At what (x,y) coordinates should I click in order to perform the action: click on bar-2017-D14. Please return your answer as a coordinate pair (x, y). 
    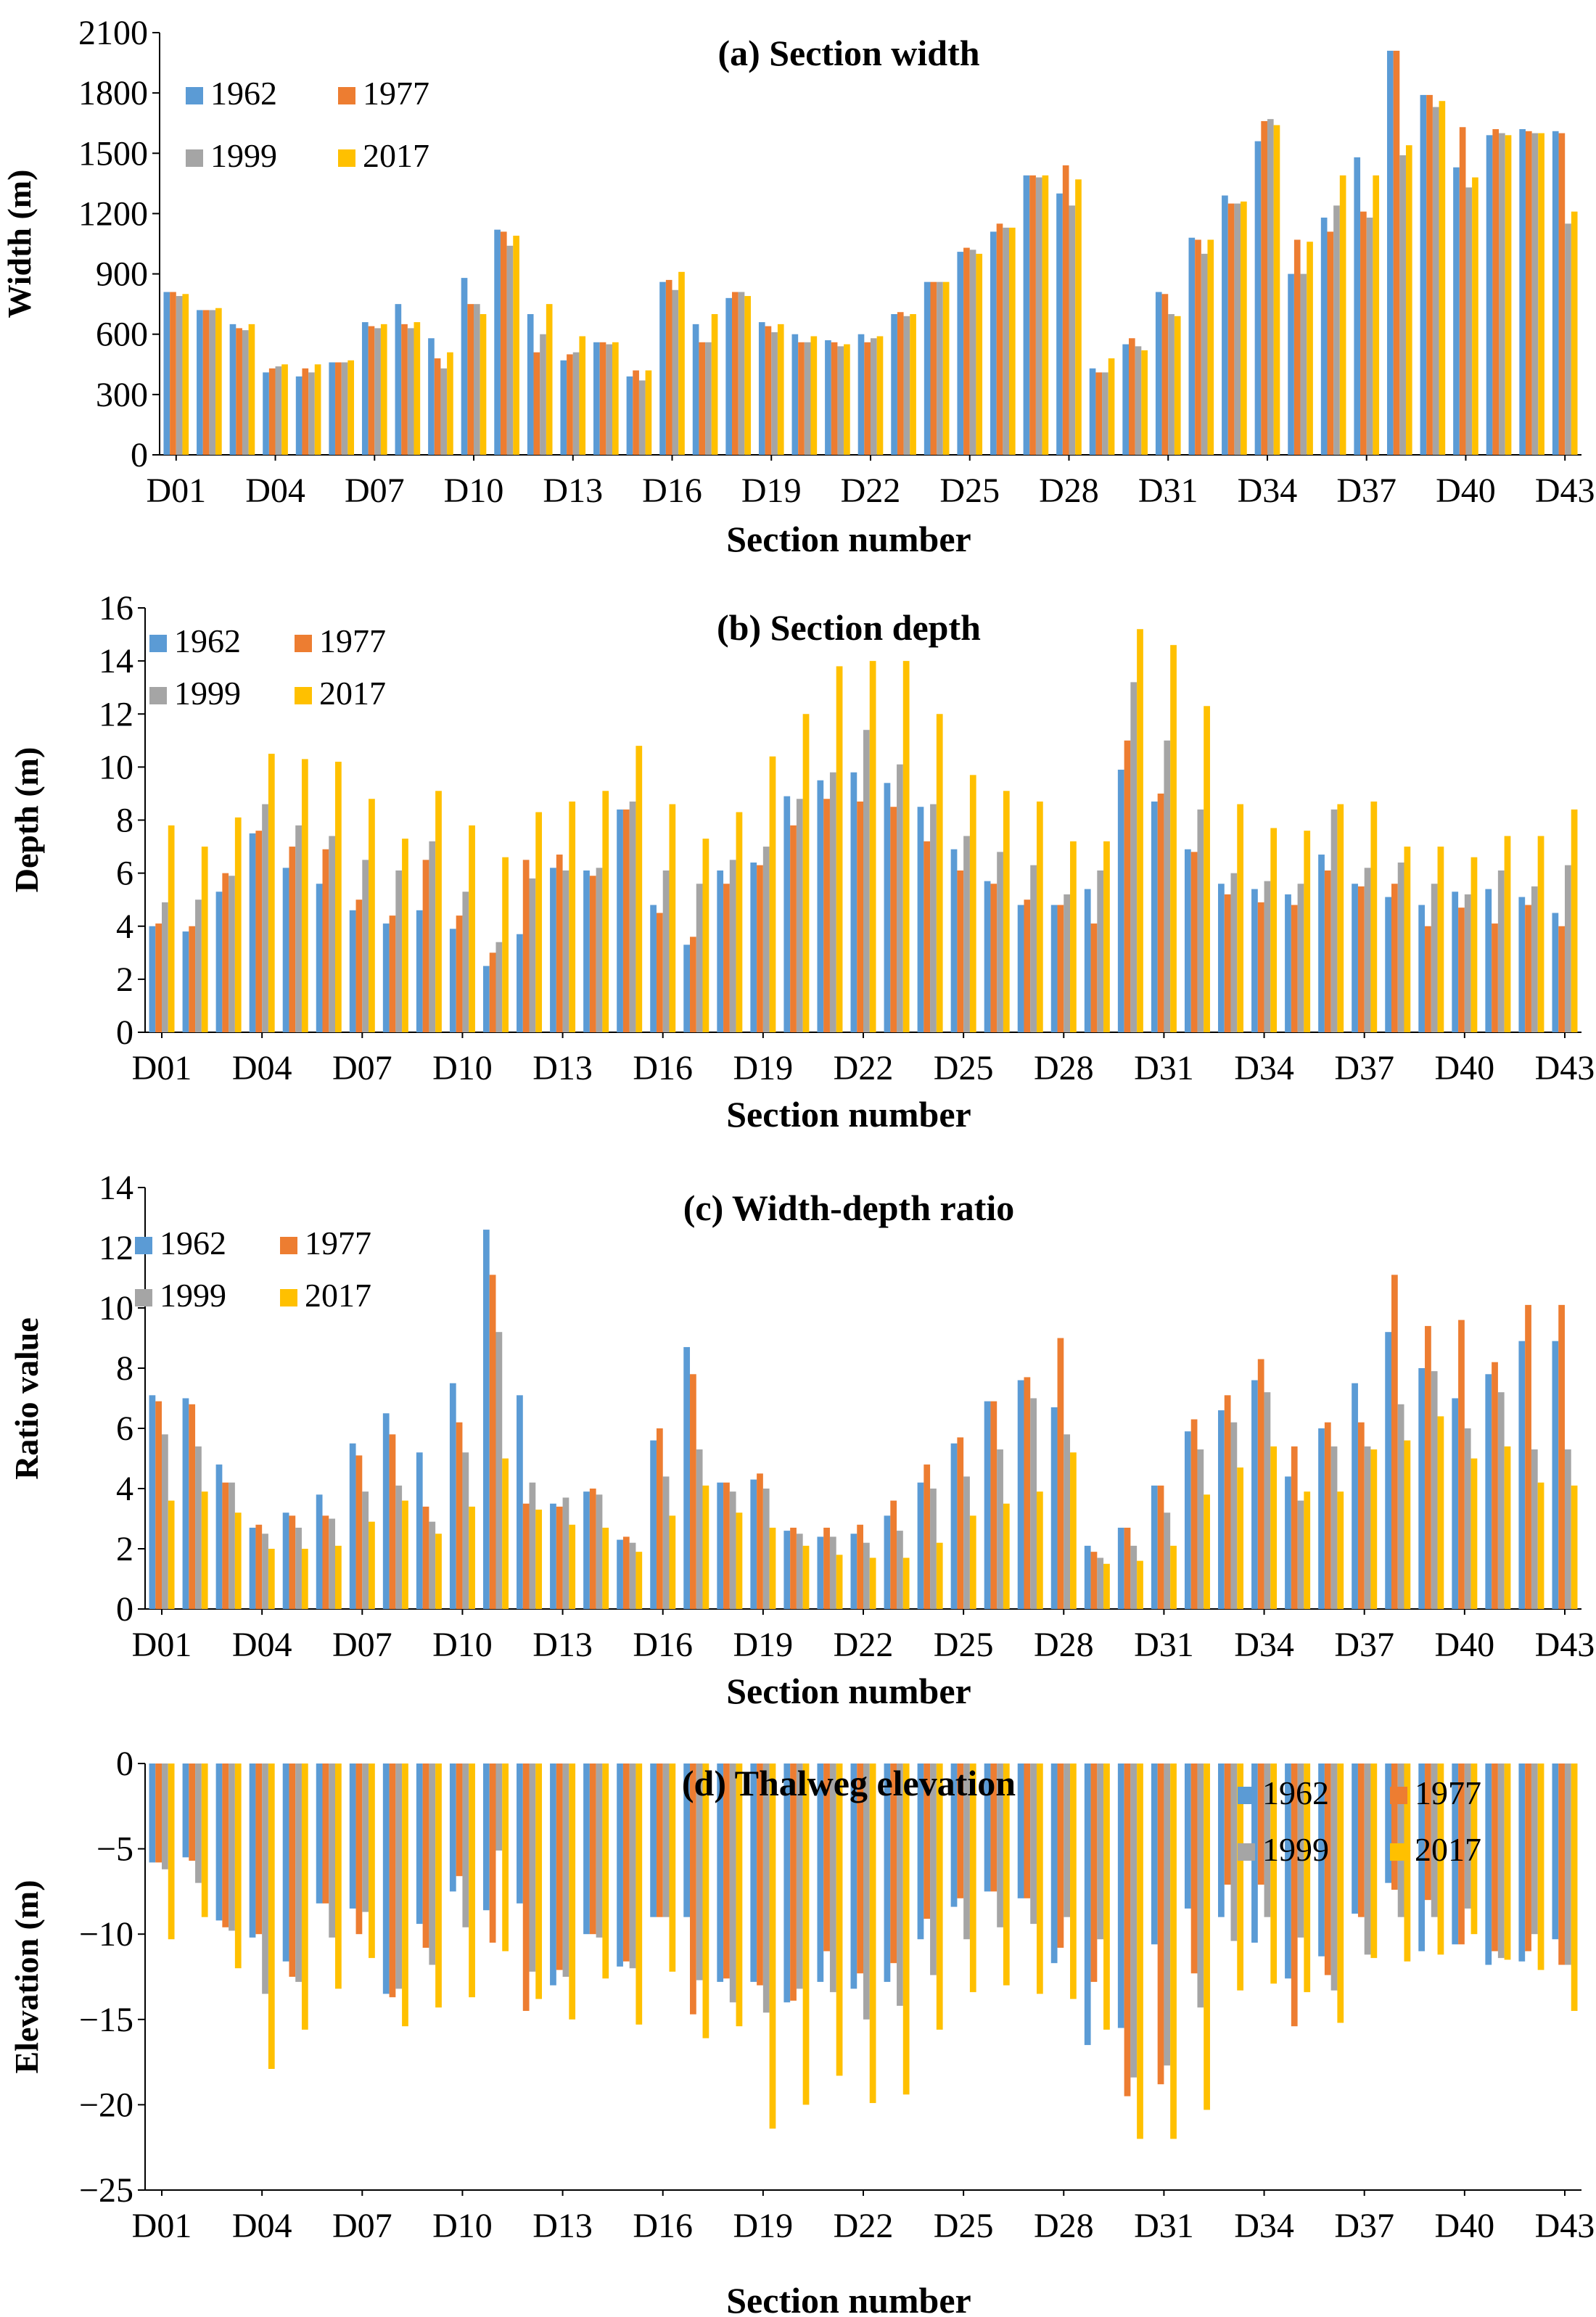
    Looking at the image, I should click on (605, 911).